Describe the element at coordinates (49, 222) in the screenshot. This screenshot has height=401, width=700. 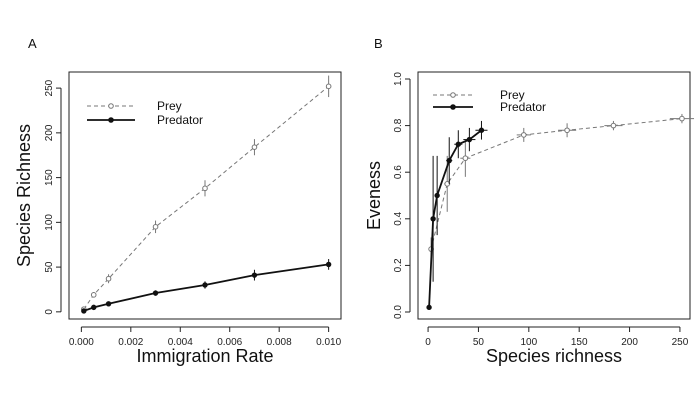
I see `y-tick-label: 100` at that location.